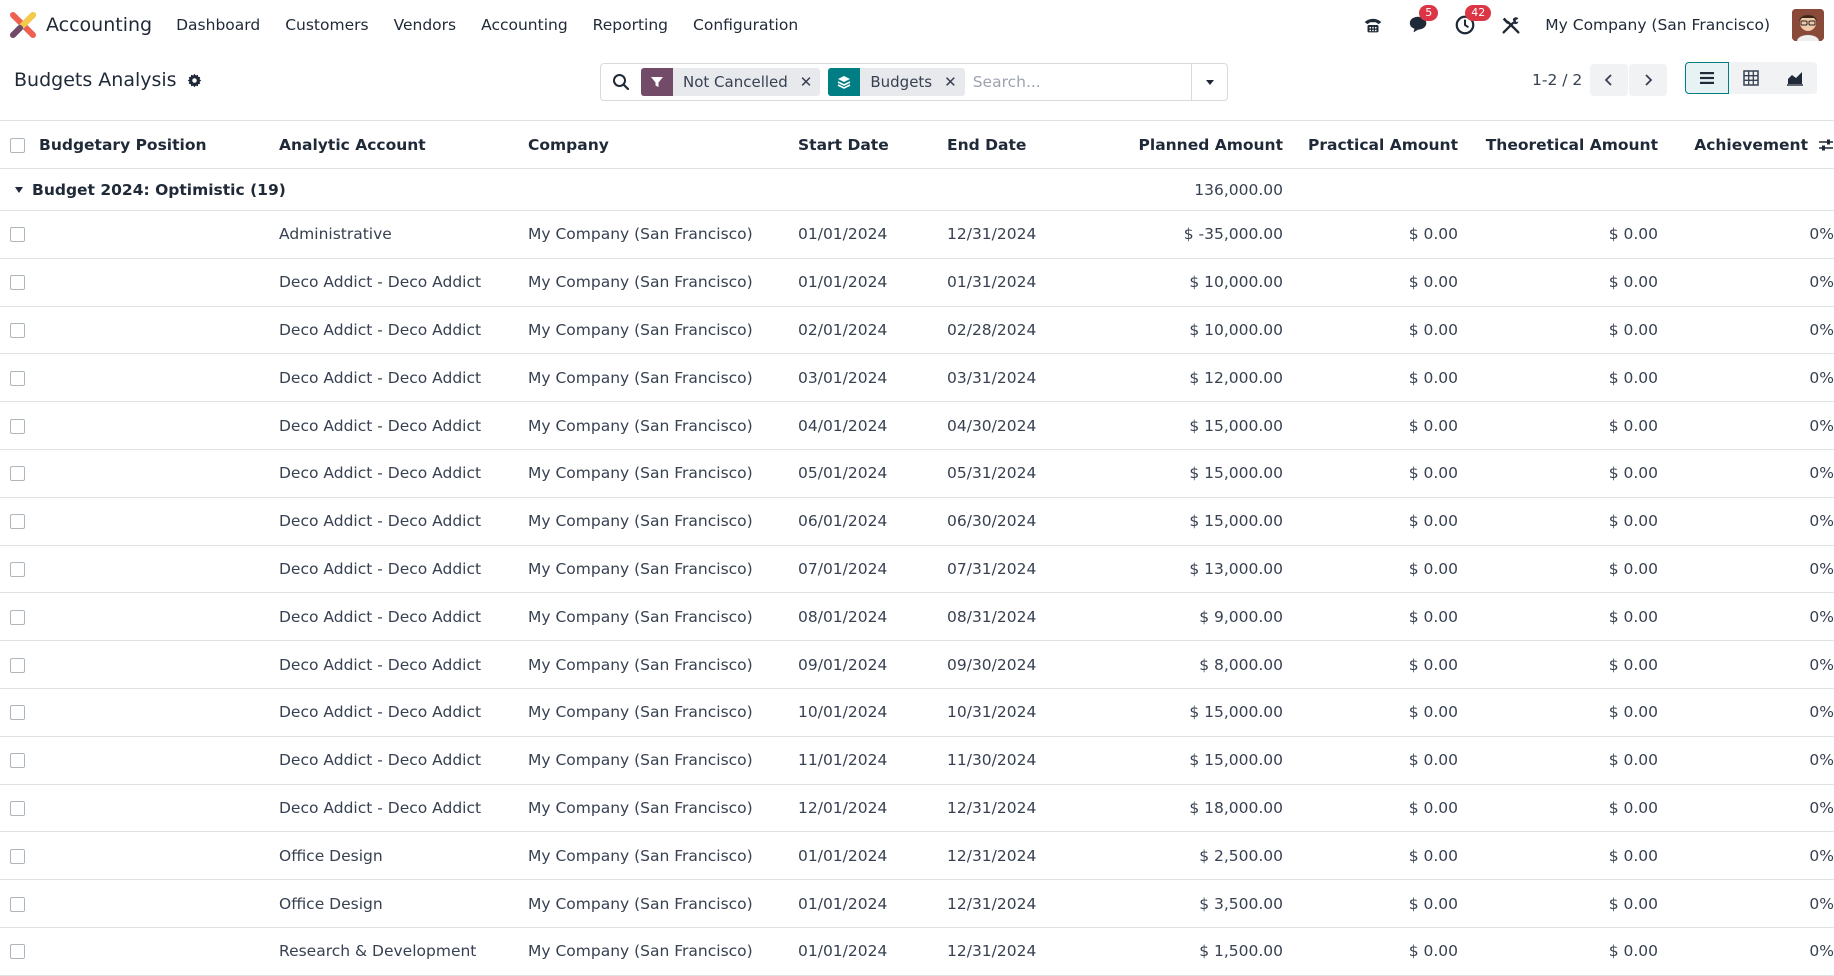  I want to click on group-row: Budget 2024: Optimistic (19) 136,000.00, so click(917, 190).